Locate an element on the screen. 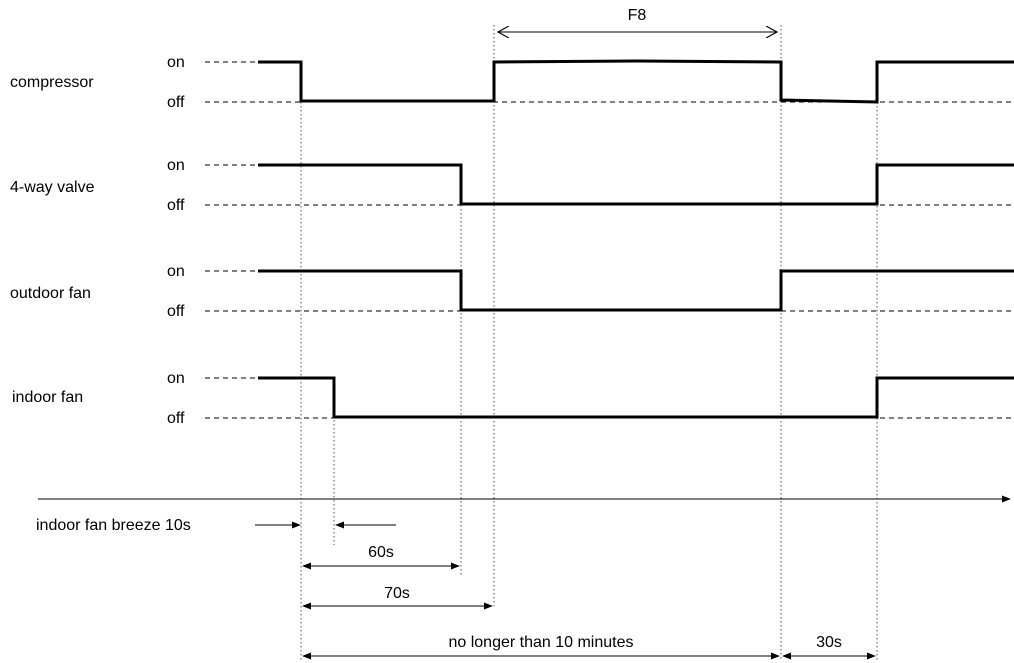 This screenshot has width=1014, height=663. indoor-fan-waveform is located at coordinates (636, 397).